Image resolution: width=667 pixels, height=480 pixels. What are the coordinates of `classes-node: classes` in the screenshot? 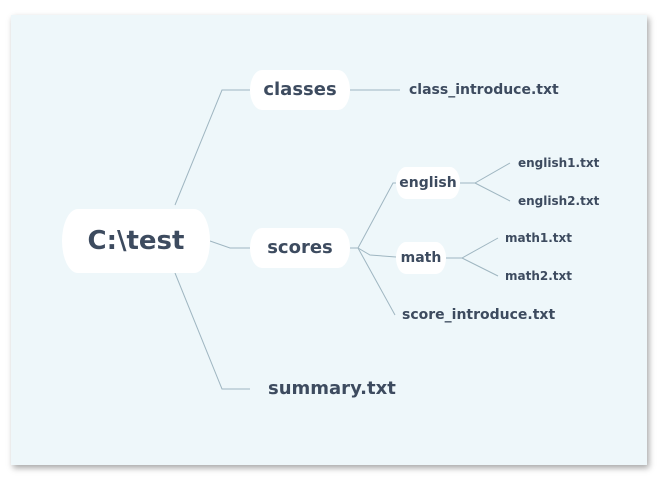 It's located at (300, 90).